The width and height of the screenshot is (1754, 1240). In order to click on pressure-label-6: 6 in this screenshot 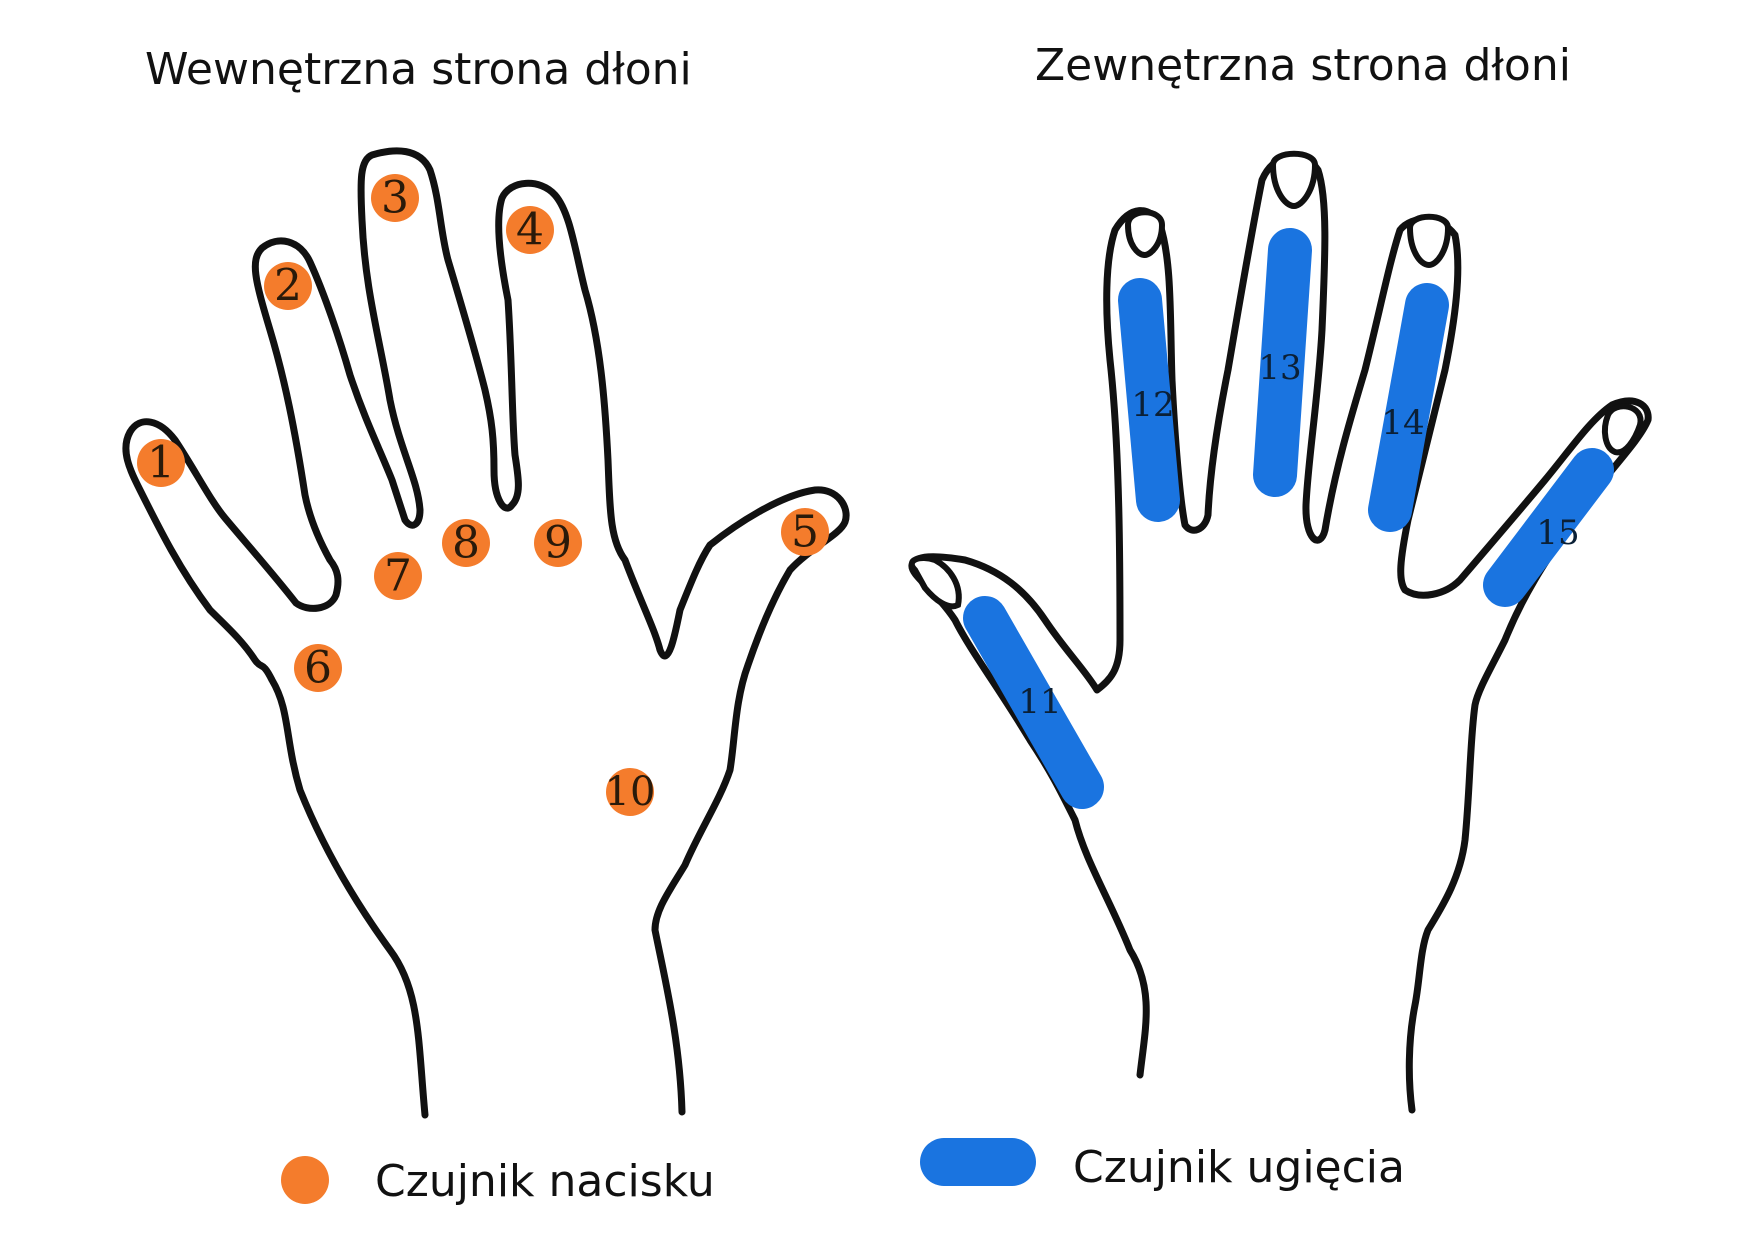, I will do `click(318, 668)`.